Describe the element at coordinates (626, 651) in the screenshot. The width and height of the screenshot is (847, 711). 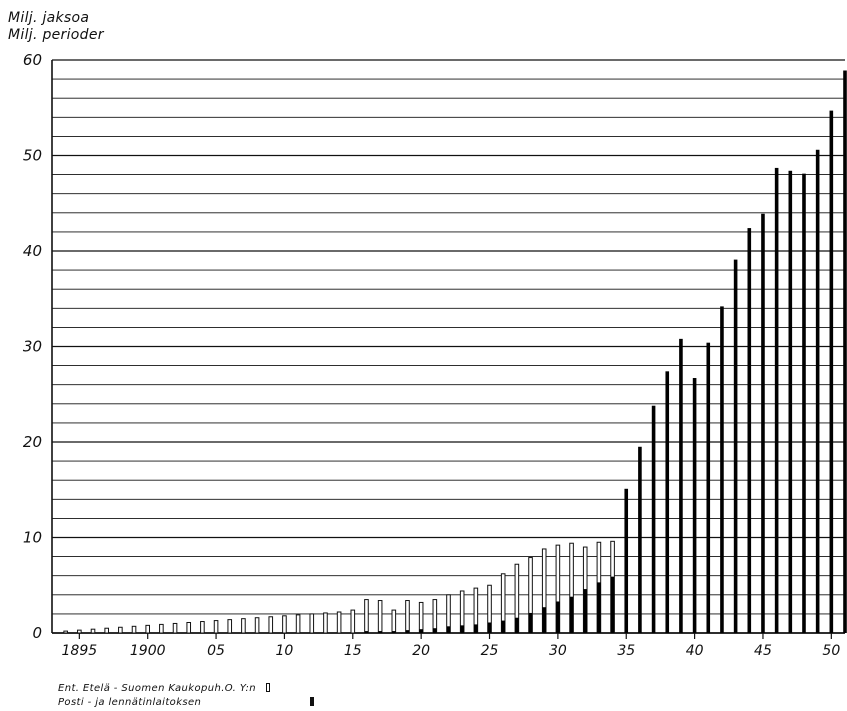
I see `x-tick-label: 35` at that location.